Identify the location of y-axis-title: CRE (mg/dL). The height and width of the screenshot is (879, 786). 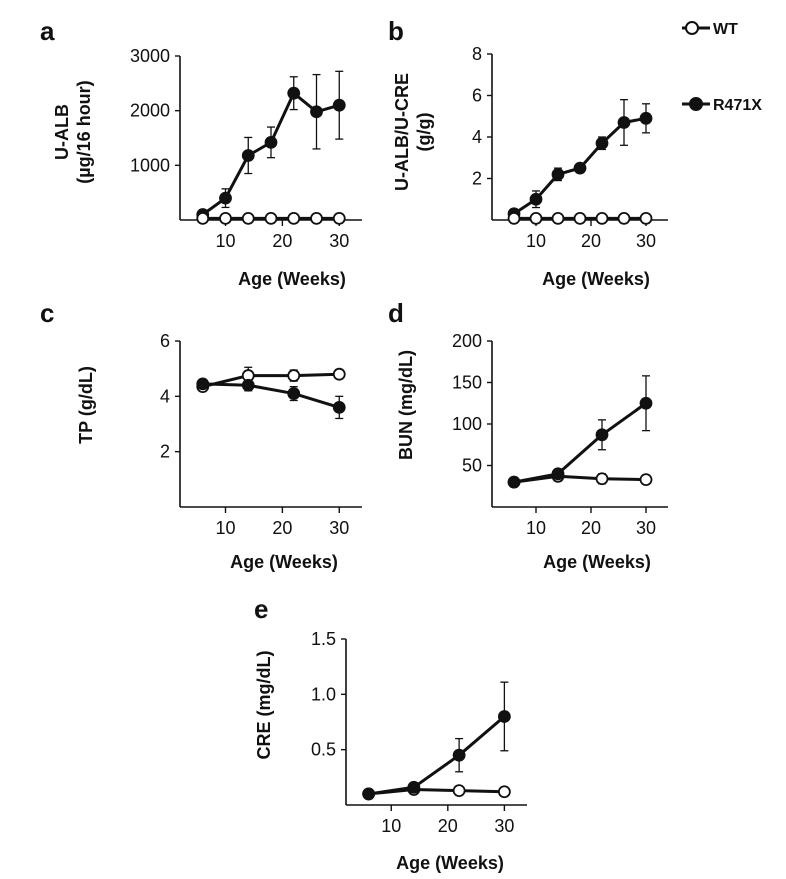
(264, 705).